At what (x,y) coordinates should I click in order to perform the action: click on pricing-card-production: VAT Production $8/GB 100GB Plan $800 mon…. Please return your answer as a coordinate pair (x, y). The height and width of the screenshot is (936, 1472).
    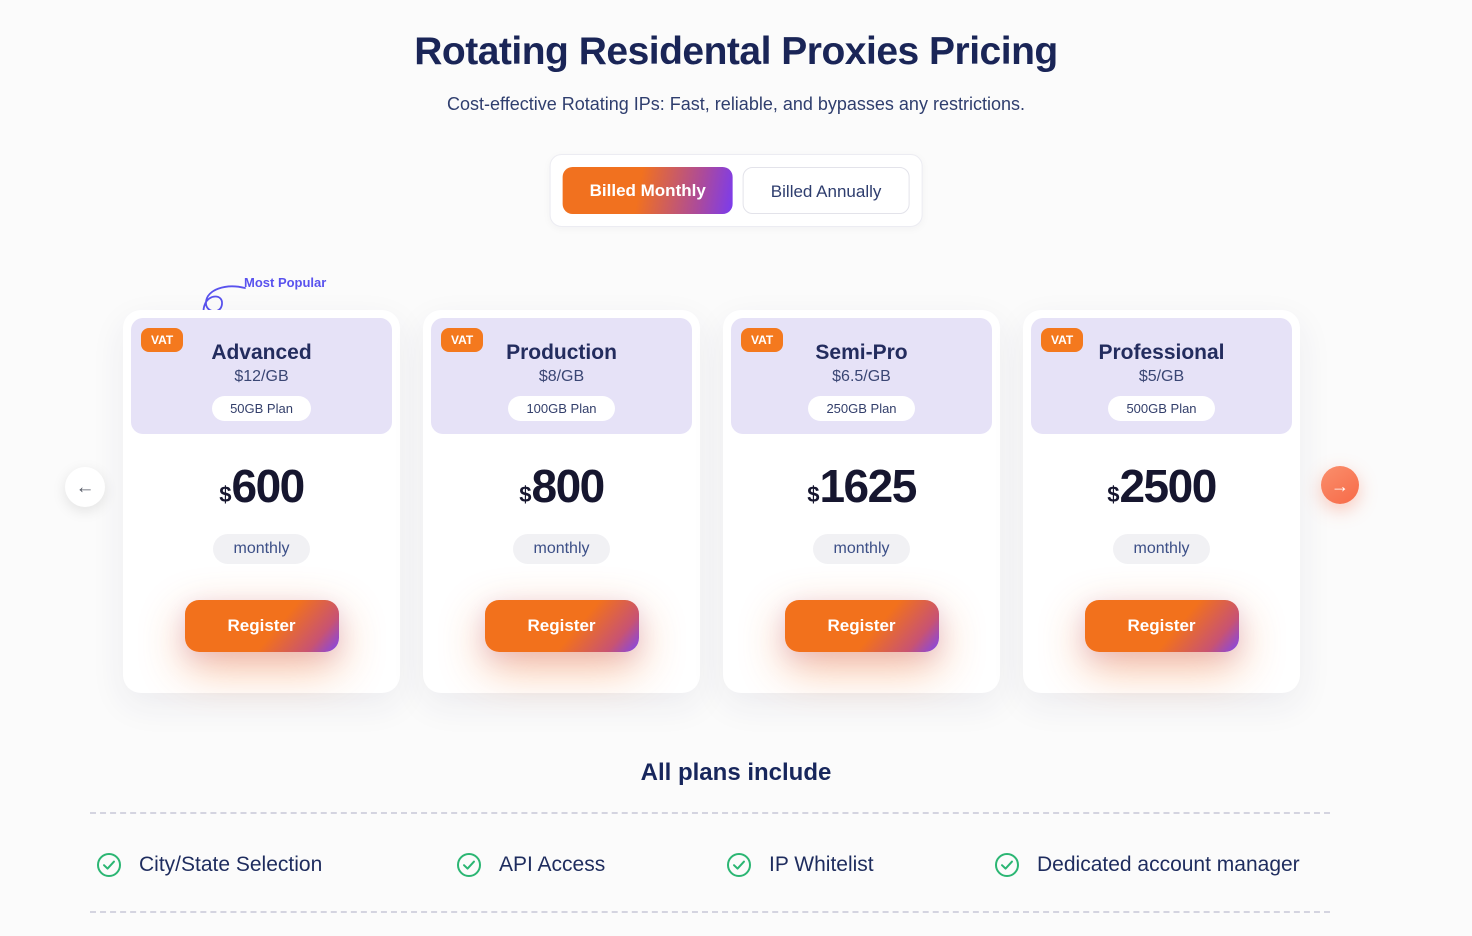
    Looking at the image, I should click on (561, 501).